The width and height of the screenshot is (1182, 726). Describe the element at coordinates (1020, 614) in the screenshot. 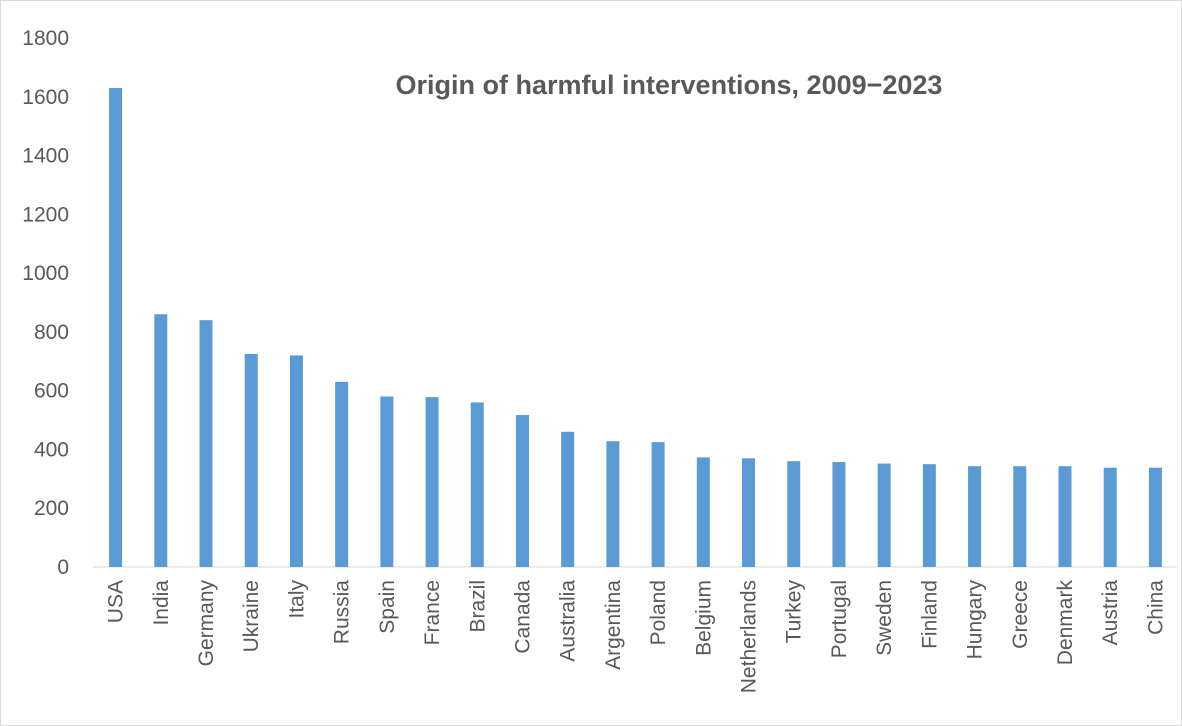

I see `category-label: Greece` at that location.